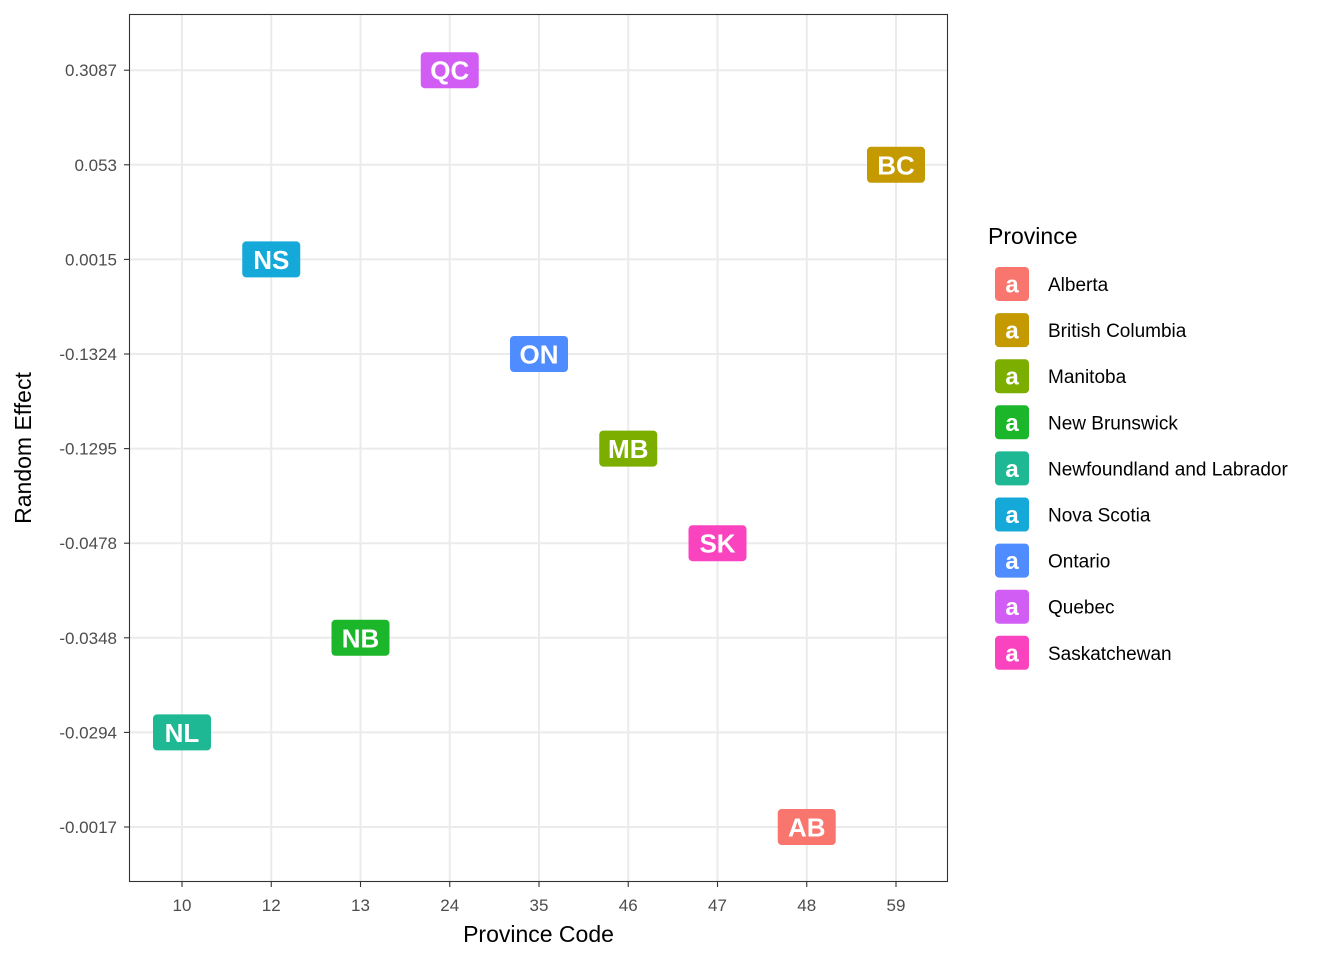 The height and width of the screenshot is (960, 1344). I want to click on point-label: BC, so click(896, 165).